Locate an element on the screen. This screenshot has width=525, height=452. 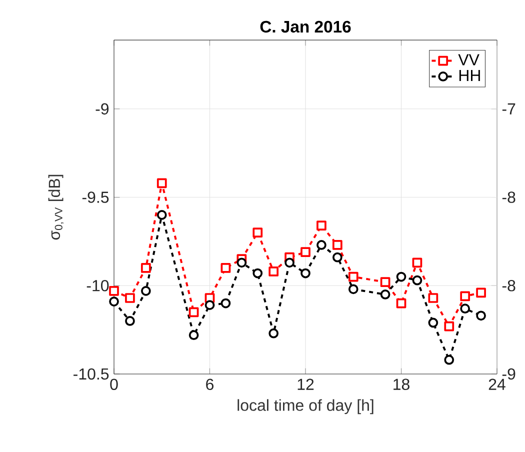
y-tick-label: -9 is located at coordinates (102, 109).